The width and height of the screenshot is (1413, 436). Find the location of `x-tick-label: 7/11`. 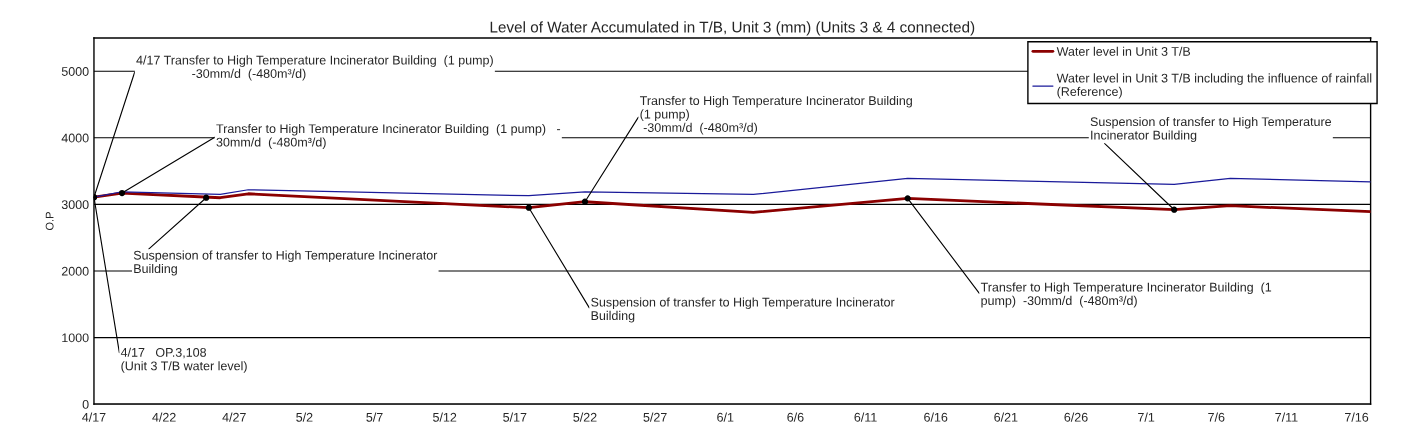

x-tick-label: 7/11 is located at coordinates (1286, 417).